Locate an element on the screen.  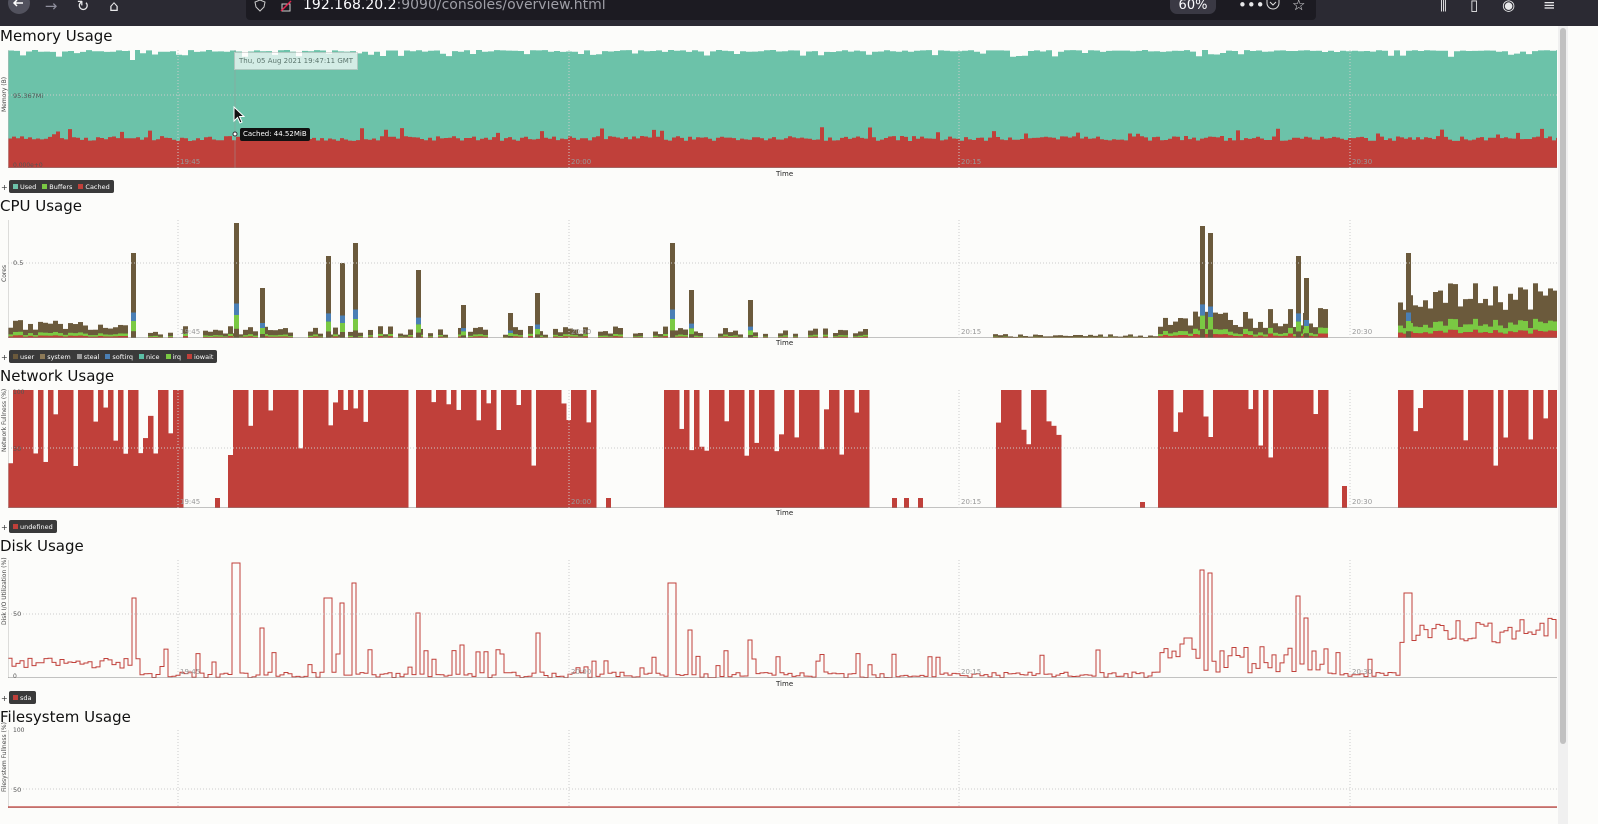
back-icon is located at coordinates (19, 7).